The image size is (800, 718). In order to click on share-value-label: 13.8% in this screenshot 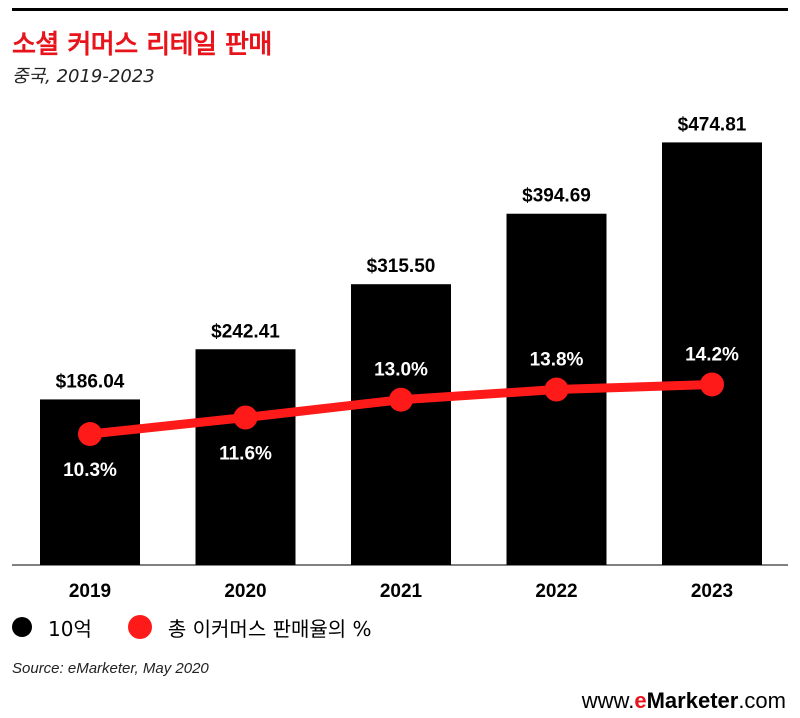, I will do `click(557, 360)`.